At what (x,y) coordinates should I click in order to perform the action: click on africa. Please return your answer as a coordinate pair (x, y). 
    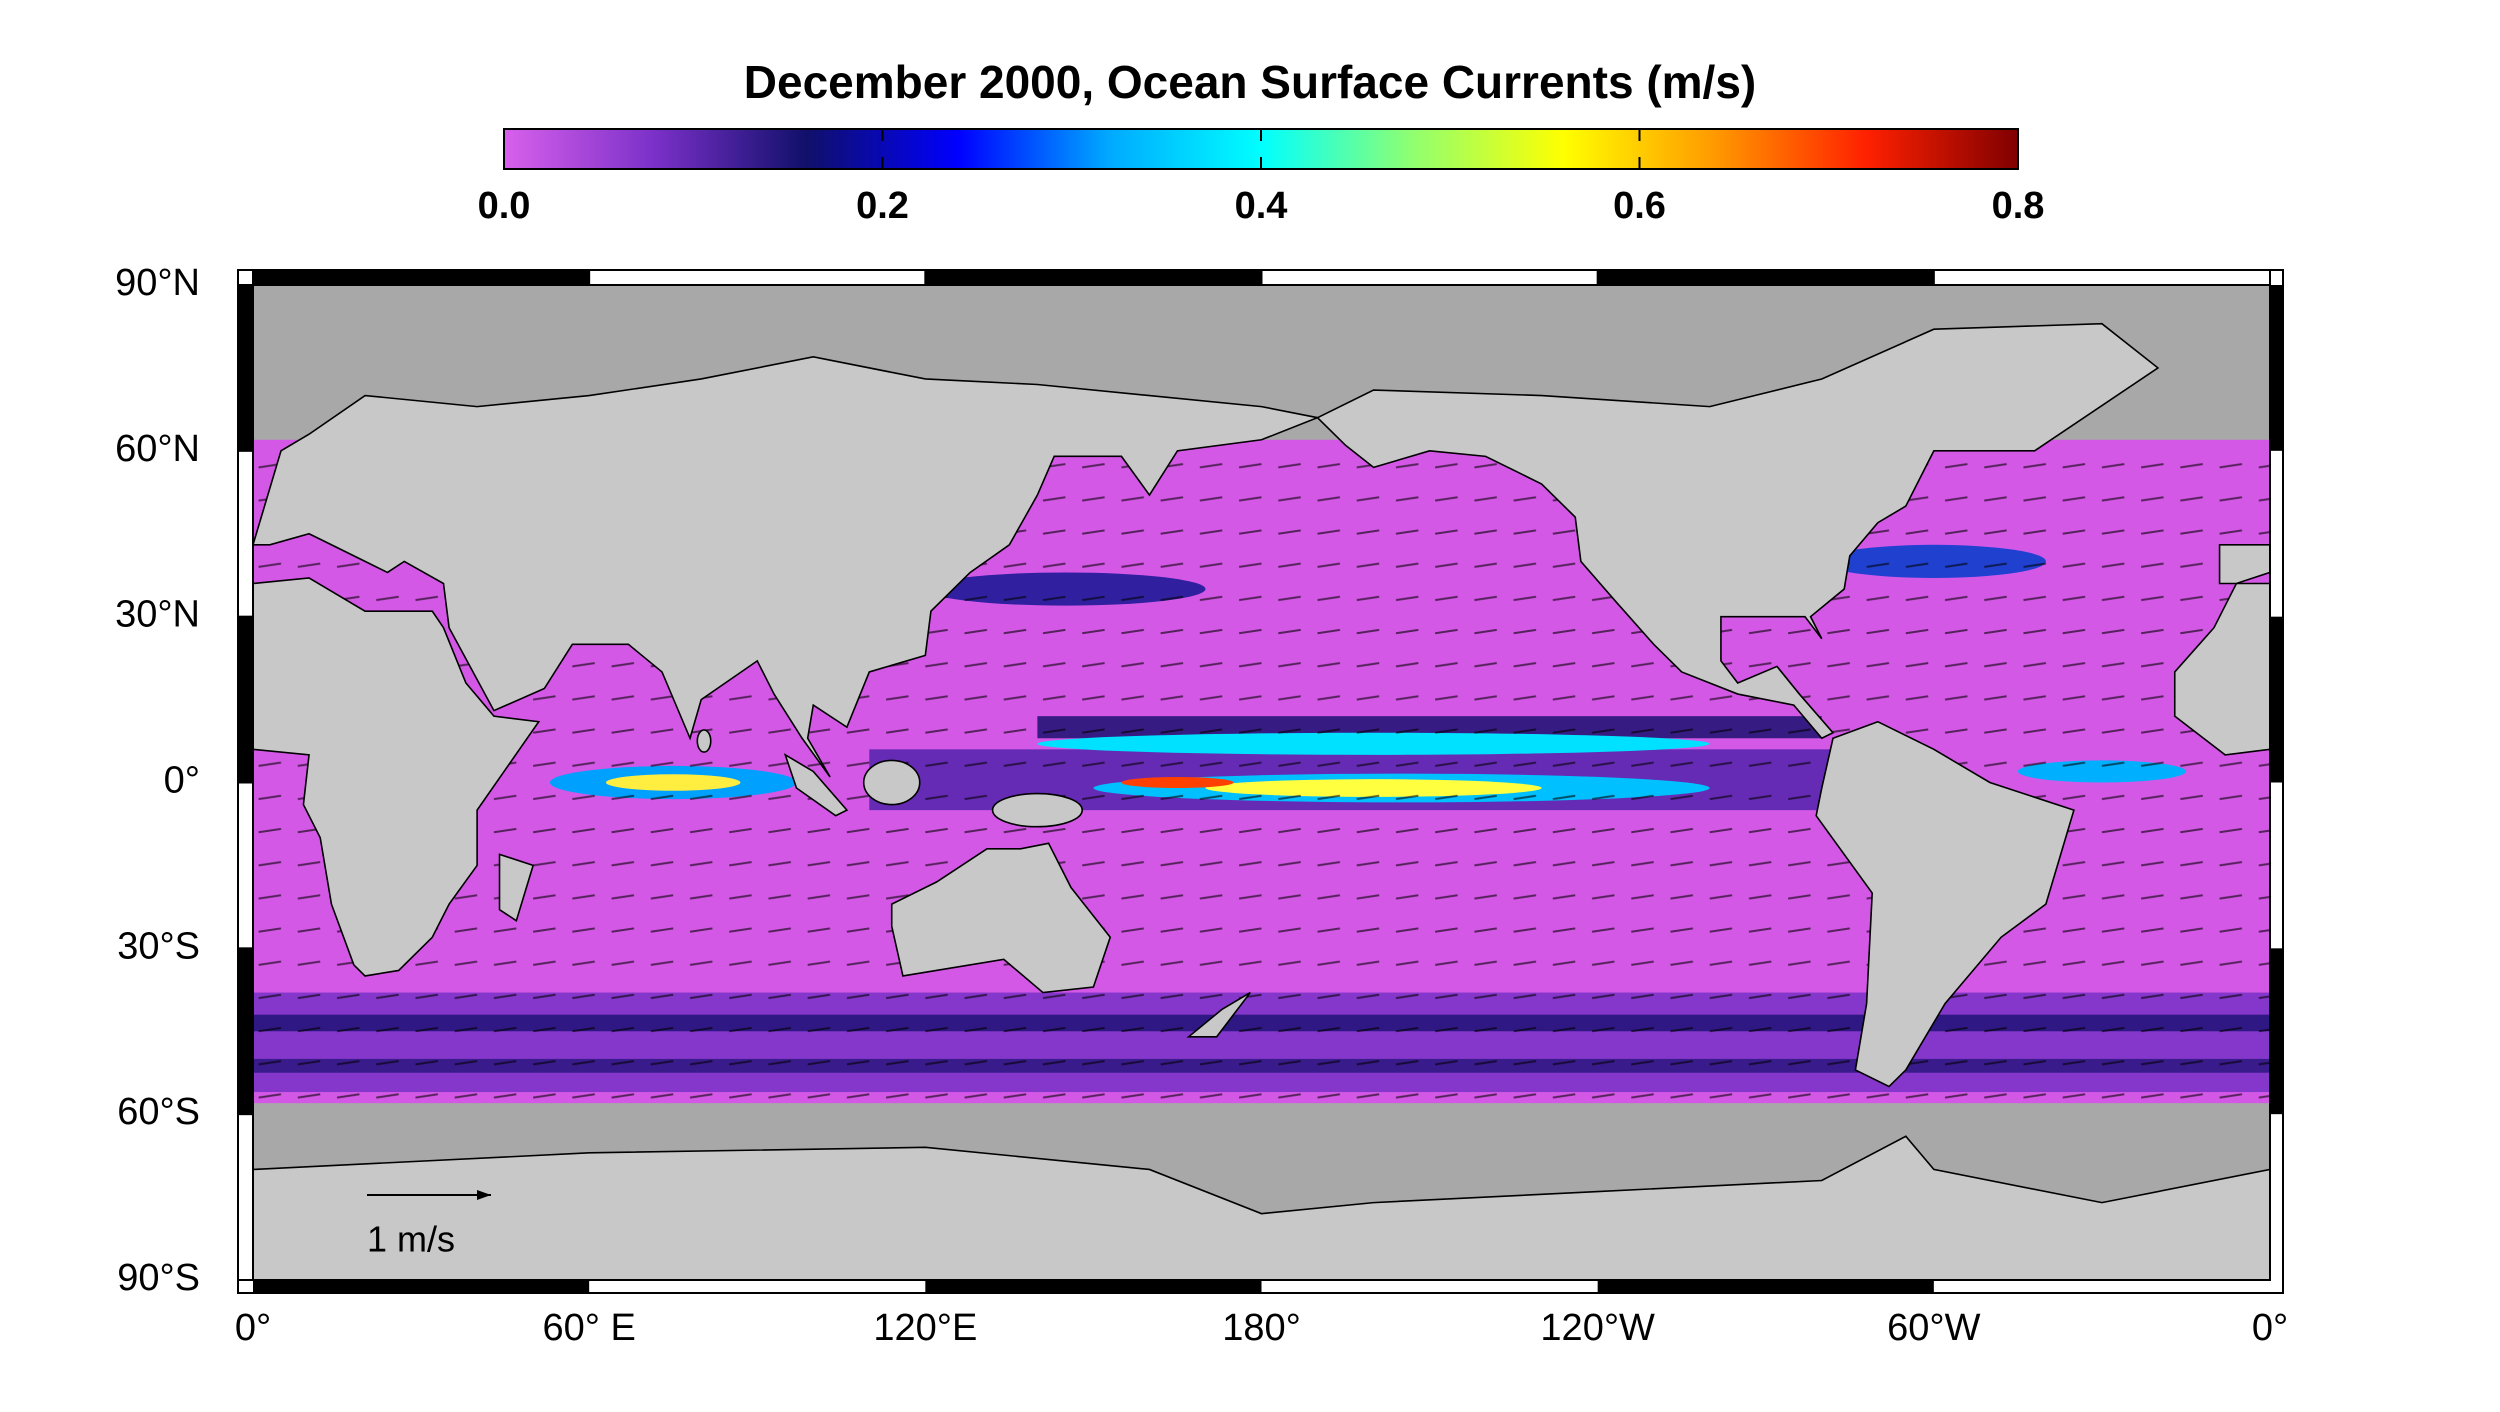
    Looking at the image, I should click on (396, 777).